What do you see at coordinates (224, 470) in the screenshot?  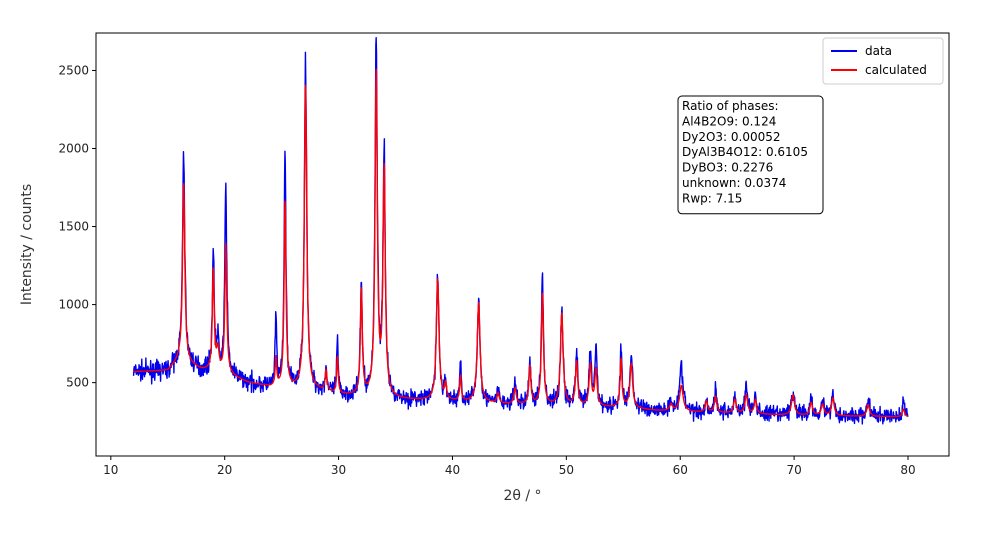 I see `x-tick-label: 20` at bounding box center [224, 470].